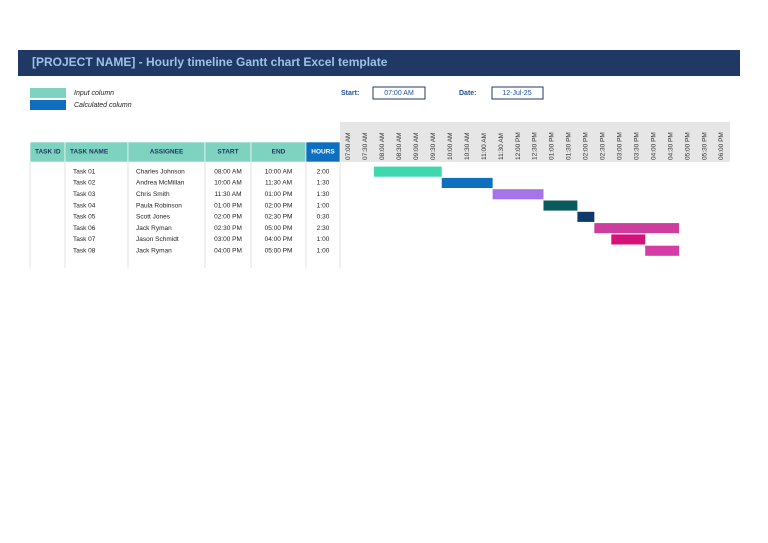 The image size is (768, 543). What do you see at coordinates (279, 239) in the screenshot?
I see `cell-end: 04:00 PM` at bounding box center [279, 239].